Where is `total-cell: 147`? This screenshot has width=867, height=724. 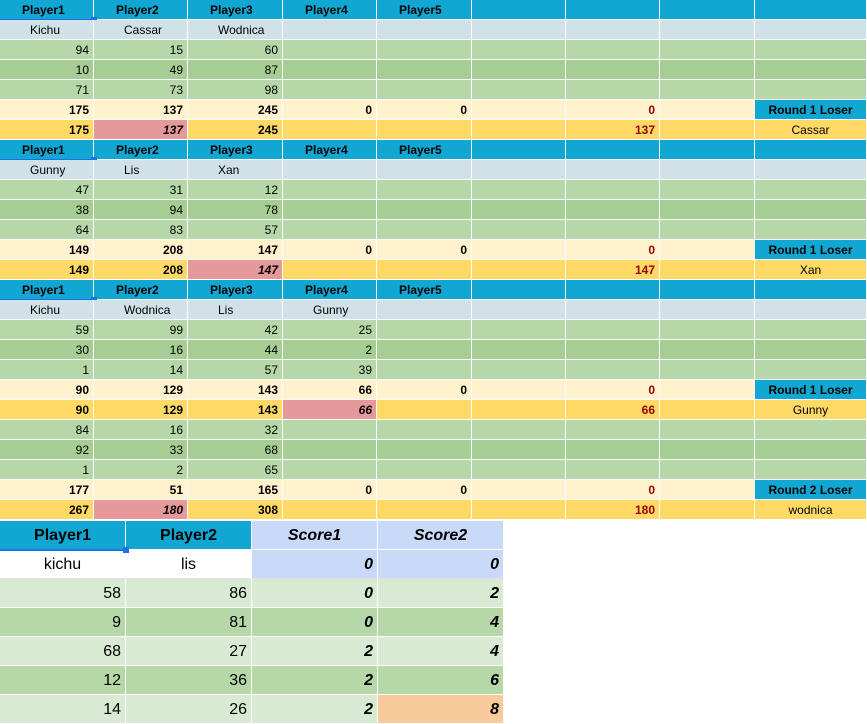
total-cell: 147 is located at coordinates (235, 250).